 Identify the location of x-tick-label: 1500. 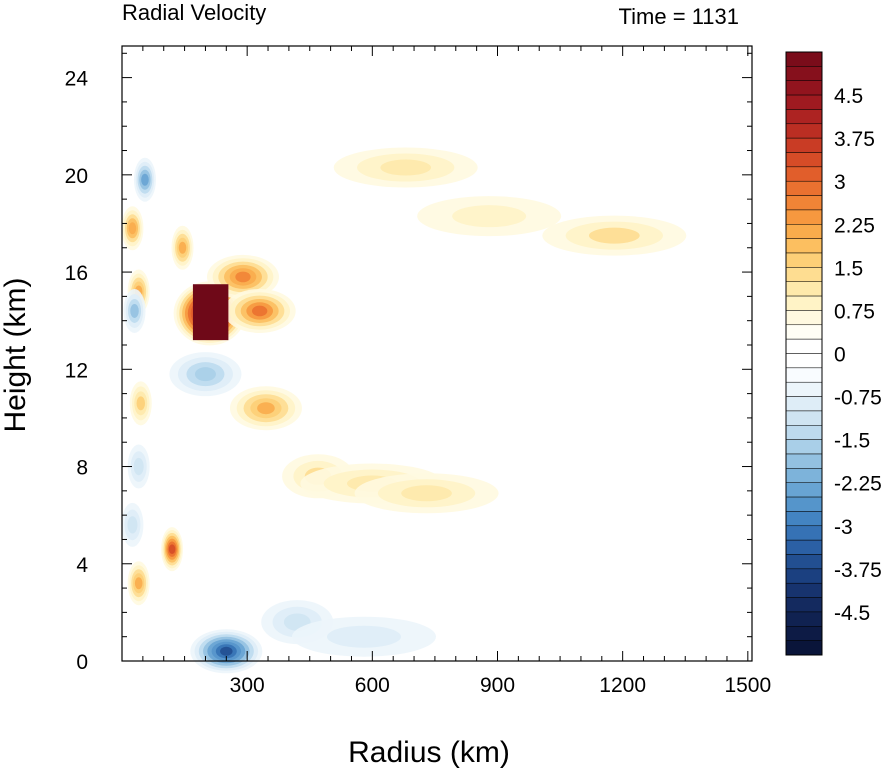
(747, 685).